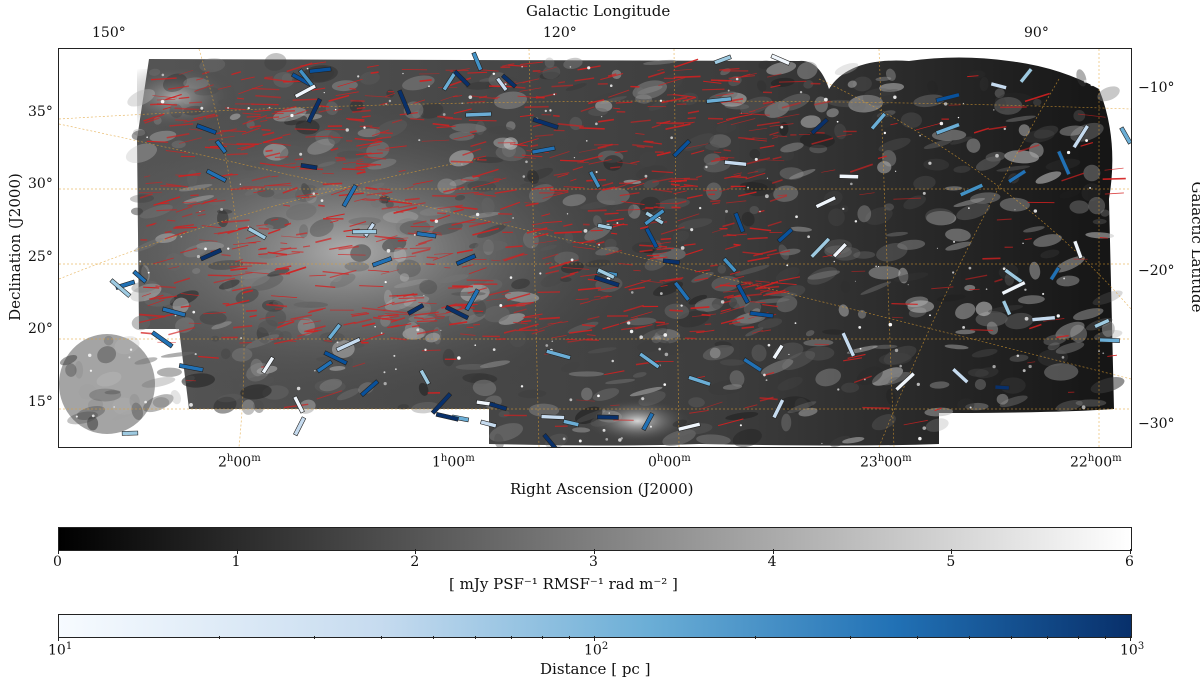 The height and width of the screenshot is (683, 1200). I want to click on distance-tick-label: 102, so click(596, 650).